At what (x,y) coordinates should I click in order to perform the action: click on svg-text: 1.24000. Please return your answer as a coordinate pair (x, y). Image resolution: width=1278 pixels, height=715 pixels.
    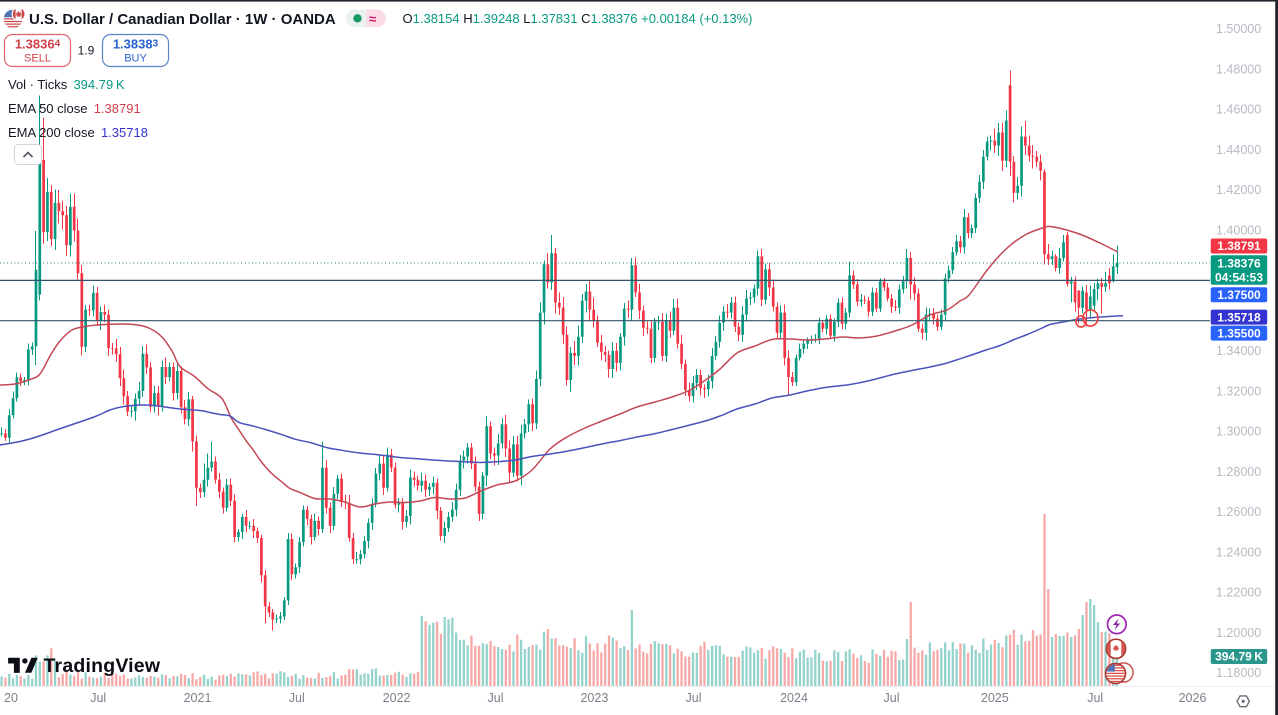
    Looking at the image, I should click on (1238, 552).